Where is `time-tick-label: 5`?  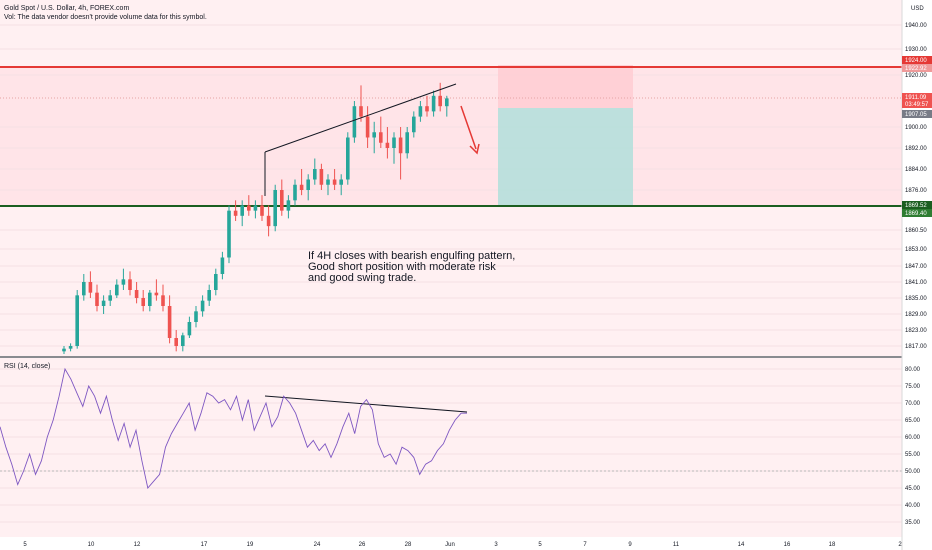 time-tick-label: 5 is located at coordinates (540, 545).